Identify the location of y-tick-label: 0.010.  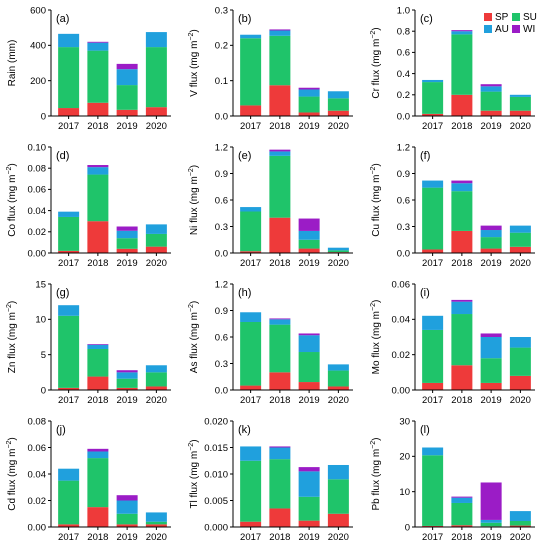
(216, 474).